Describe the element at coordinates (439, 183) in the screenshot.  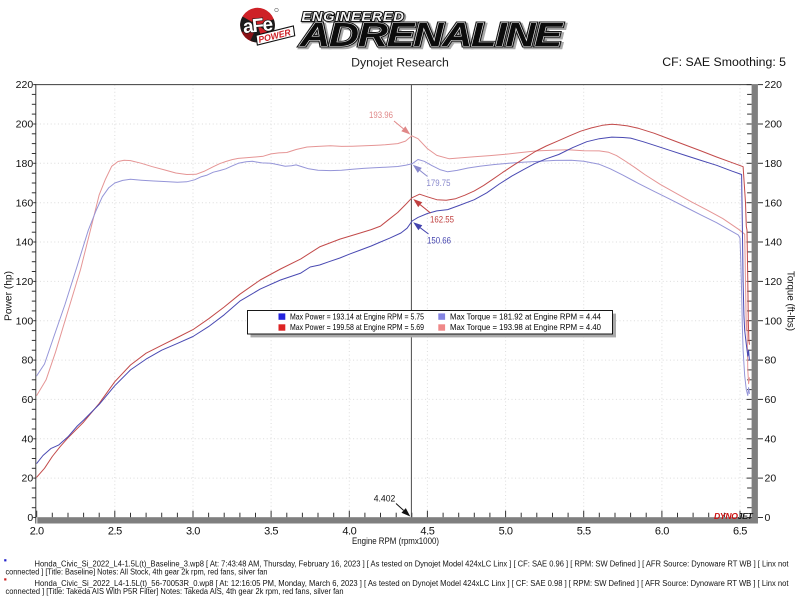
I see `svg-text: 179.75` at that location.